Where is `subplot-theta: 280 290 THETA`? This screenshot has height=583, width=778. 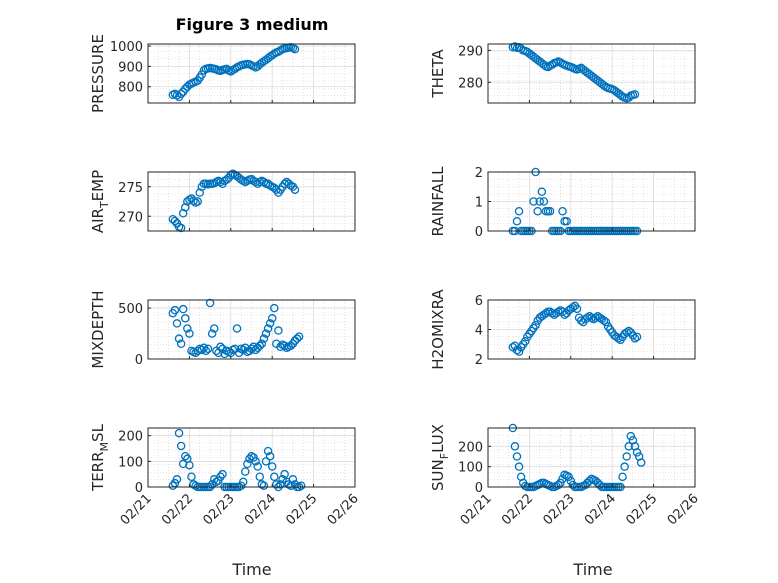
subplot-theta: 280 290 THETA is located at coordinates (562, 73).